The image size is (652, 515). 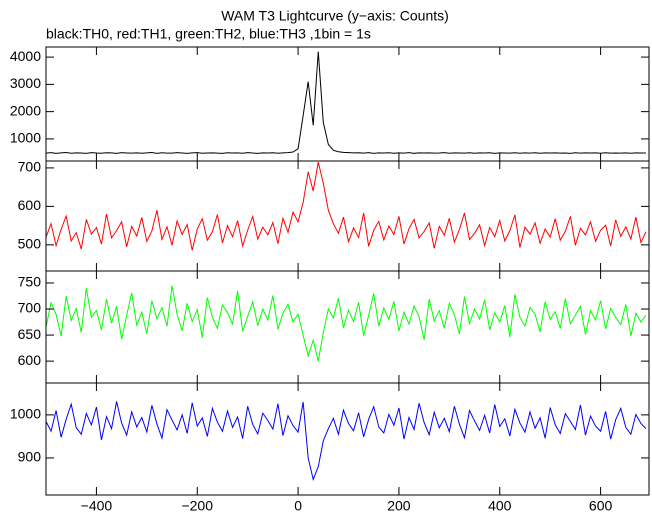 I want to click on y-tick-label: 500, so click(x=30, y=244).